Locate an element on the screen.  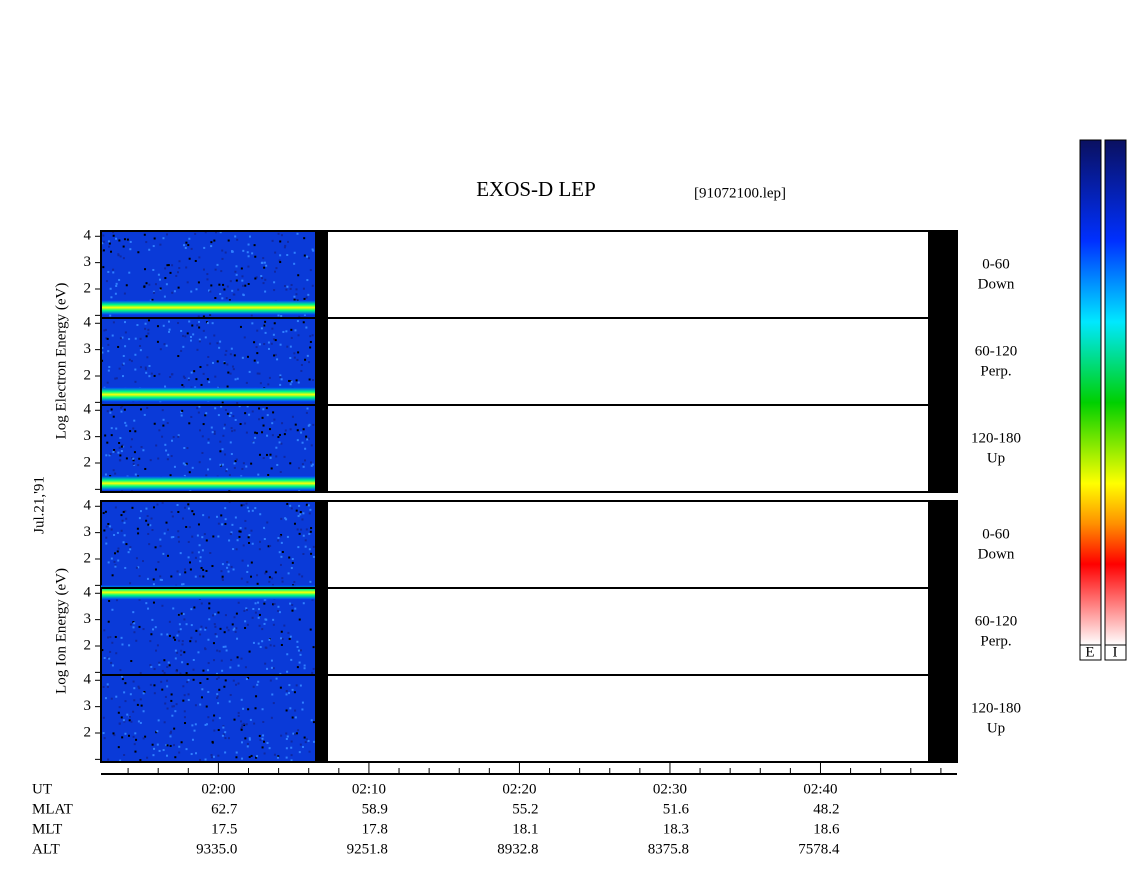
spectrogram is located at coordinates (208, 544).